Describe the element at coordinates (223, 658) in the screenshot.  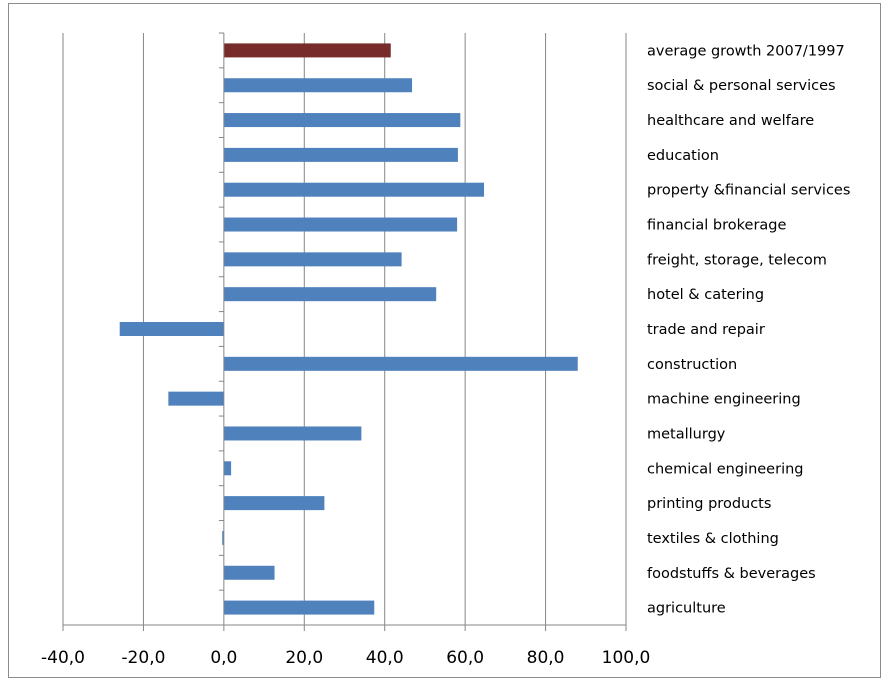
I see `x-tick-label: 0,0` at that location.